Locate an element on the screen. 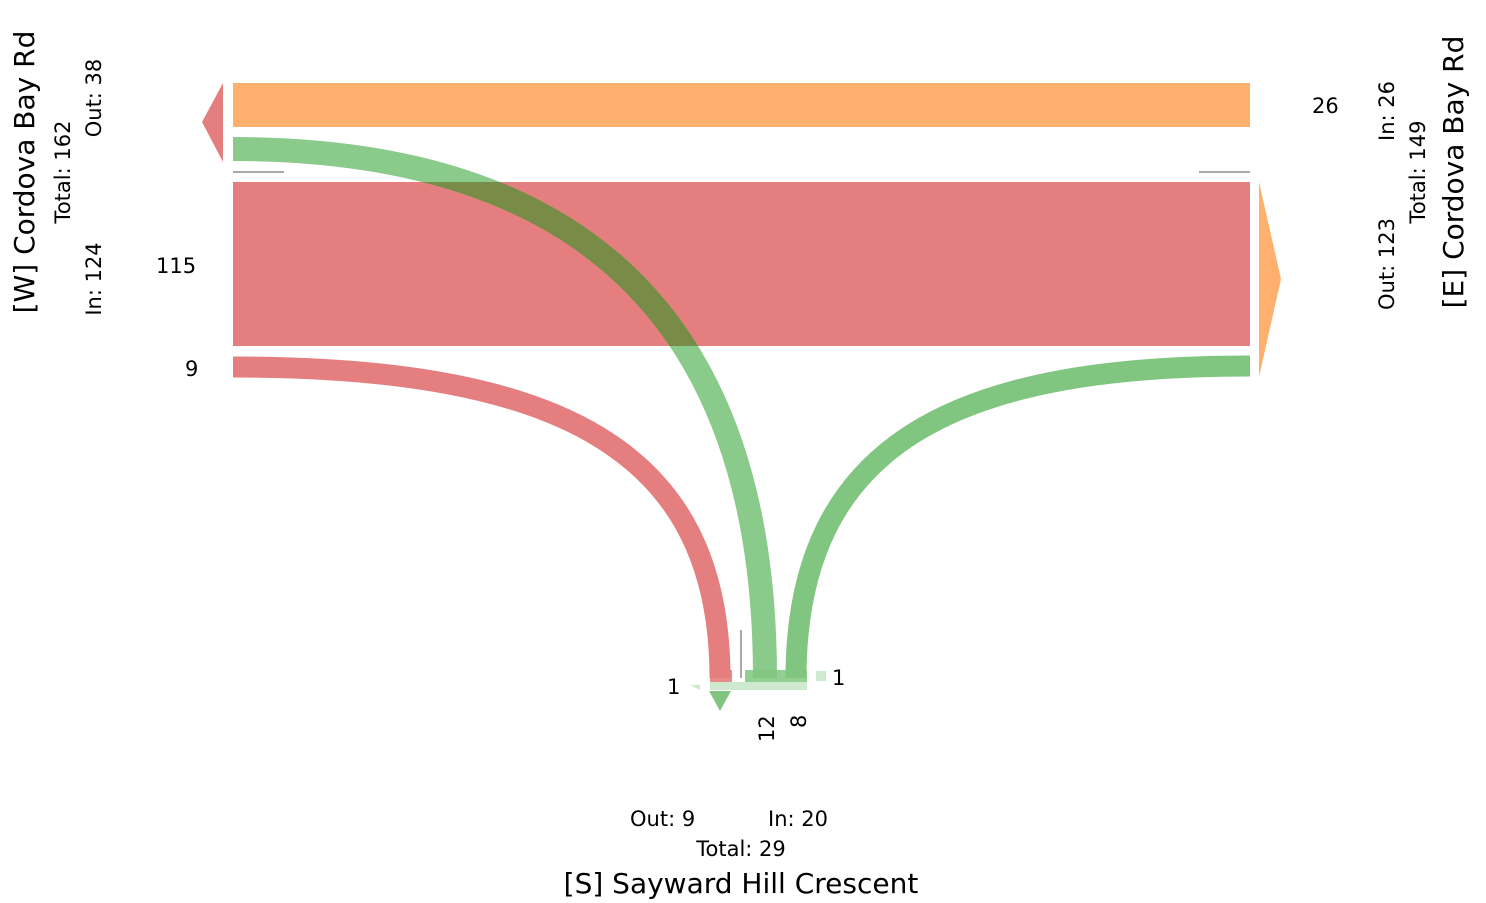 This screenshot has width=1486, height=903. east-exit-arrow is located at coordinates (1270, 279).